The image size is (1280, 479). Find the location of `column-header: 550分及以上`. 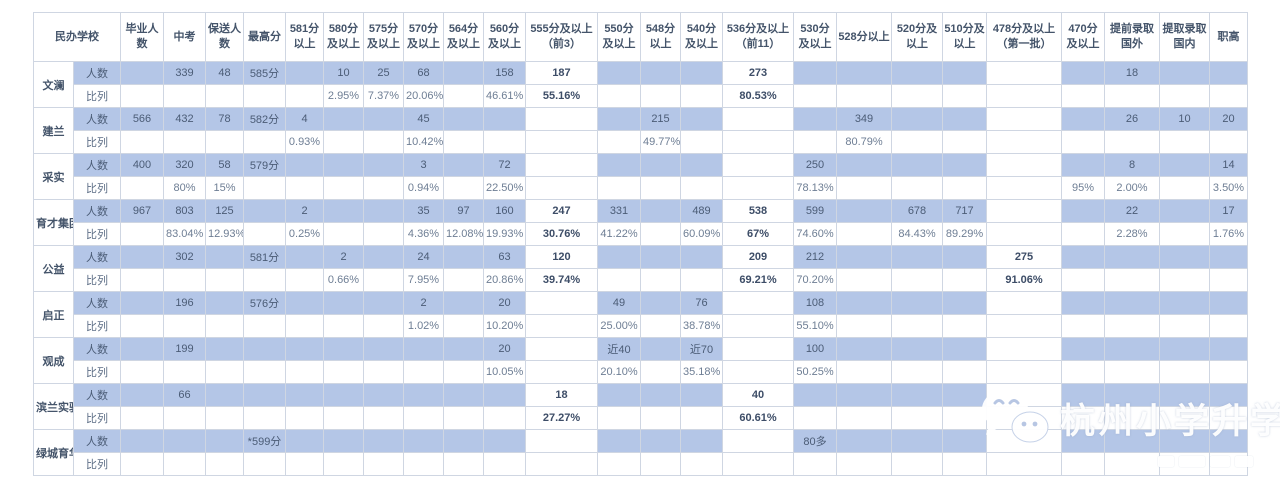

column-header: 550分及以上 is located at coordinates (619, 37).